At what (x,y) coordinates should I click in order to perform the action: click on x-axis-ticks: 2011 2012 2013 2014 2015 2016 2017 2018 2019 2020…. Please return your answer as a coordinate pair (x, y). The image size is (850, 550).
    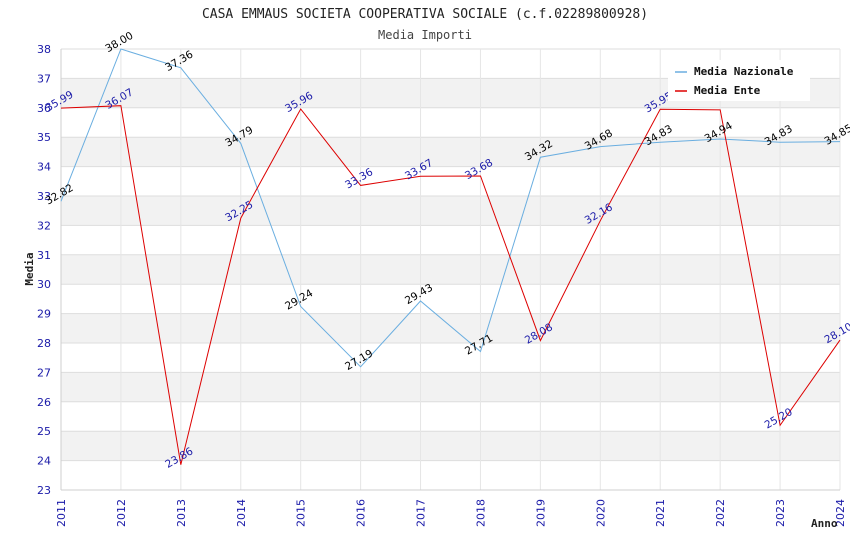
    Looking at the image, I should click on (451, 513).